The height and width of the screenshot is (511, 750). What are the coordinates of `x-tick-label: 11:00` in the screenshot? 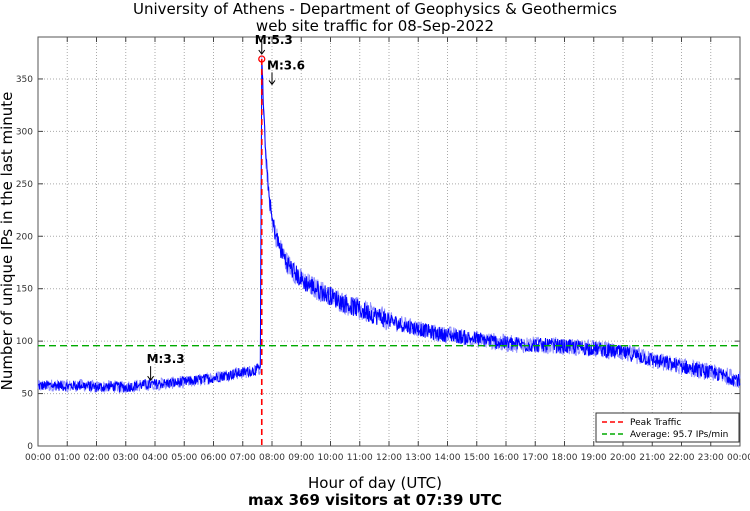 It's located at (360, 458).